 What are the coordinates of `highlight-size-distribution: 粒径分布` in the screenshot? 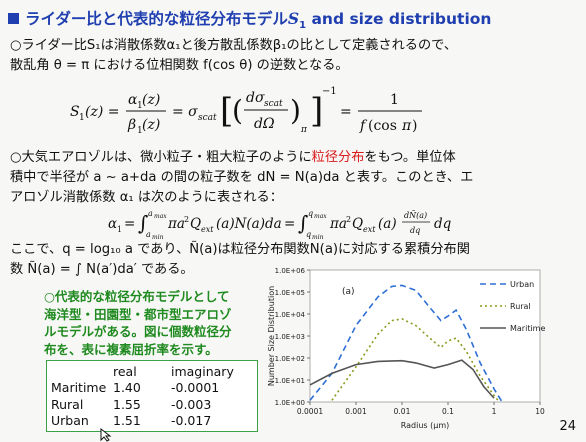 It's located at (338, 157).